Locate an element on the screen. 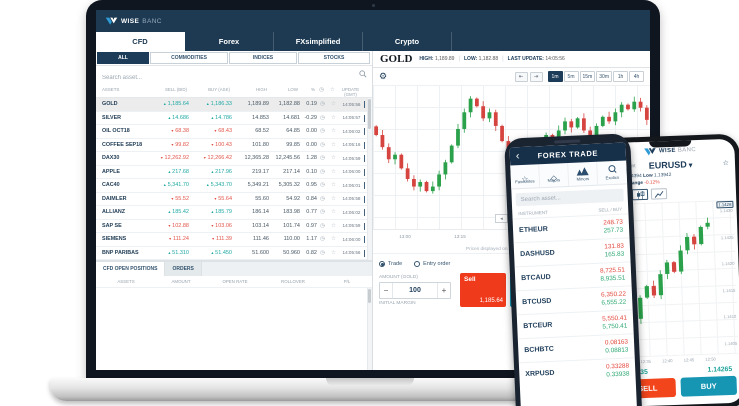  timeframe-button: 15m is located at coordinates (587, 76).